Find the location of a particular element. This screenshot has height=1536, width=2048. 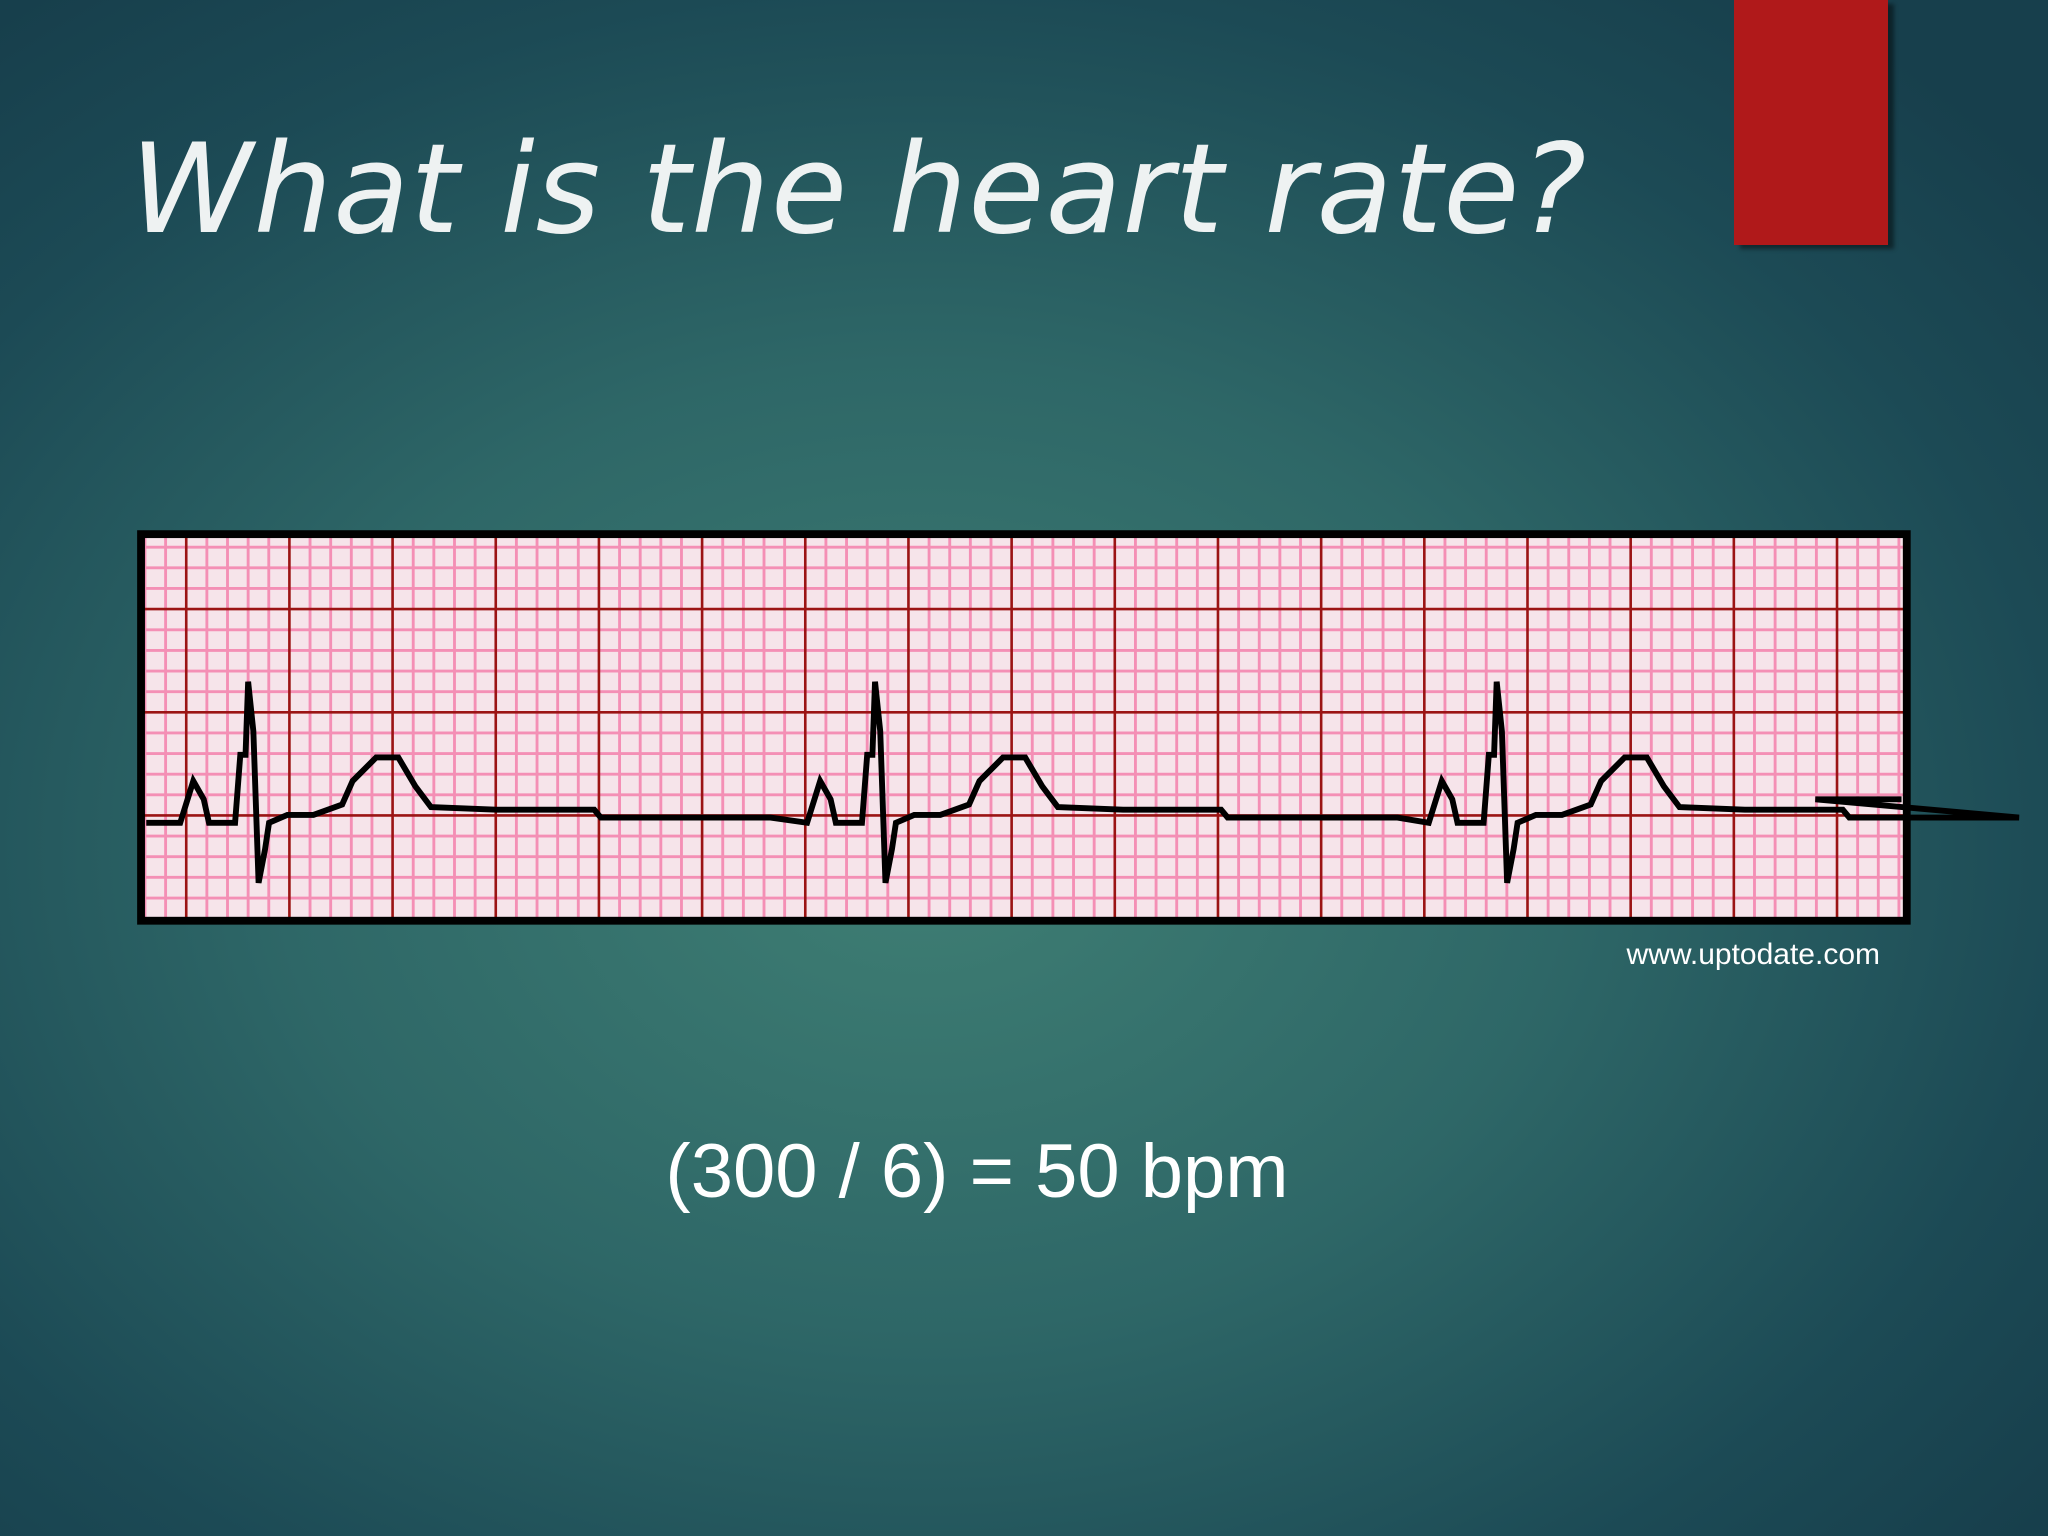

accent-bar is located at coordinates (1811, 122).